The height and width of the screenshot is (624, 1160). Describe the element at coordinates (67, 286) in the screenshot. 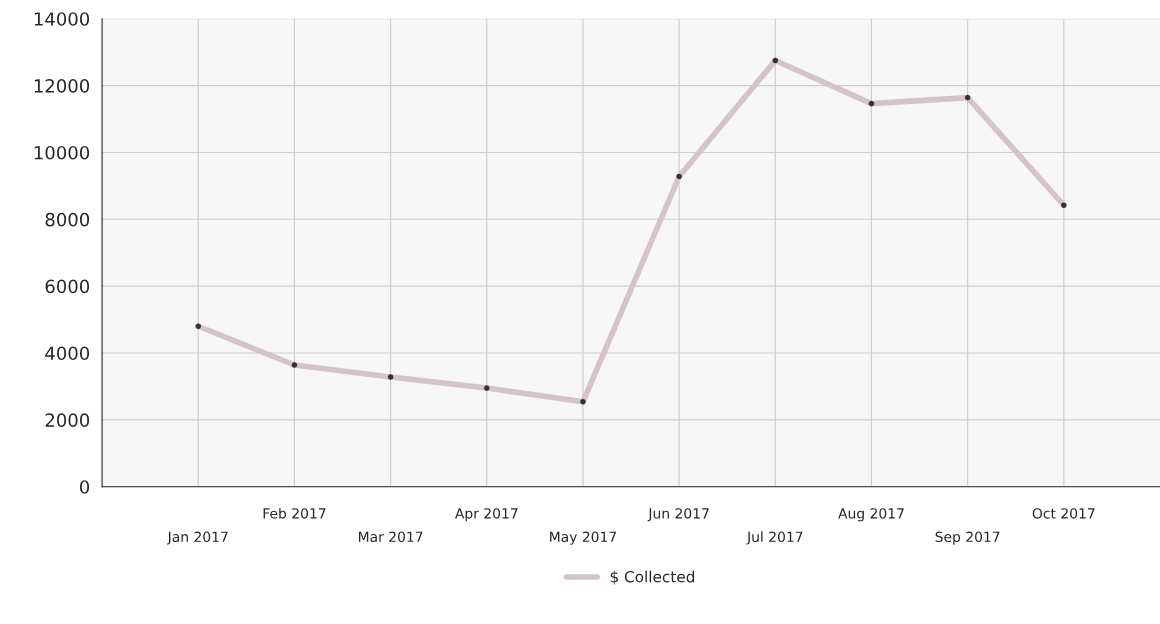

I see `y-tick-label: 6000` at that location.